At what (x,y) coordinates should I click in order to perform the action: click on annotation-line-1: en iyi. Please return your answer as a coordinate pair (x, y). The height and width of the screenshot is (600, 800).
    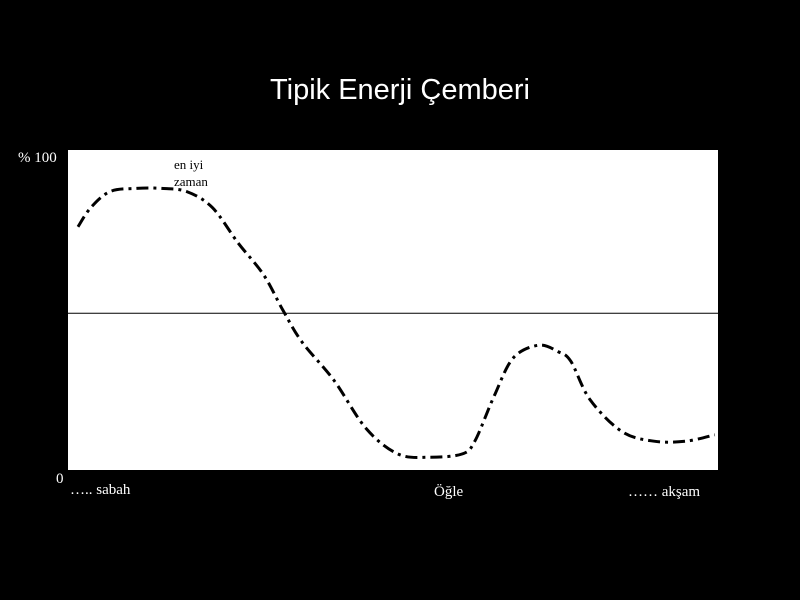
    Looking at the image, I should click on (189, 164).